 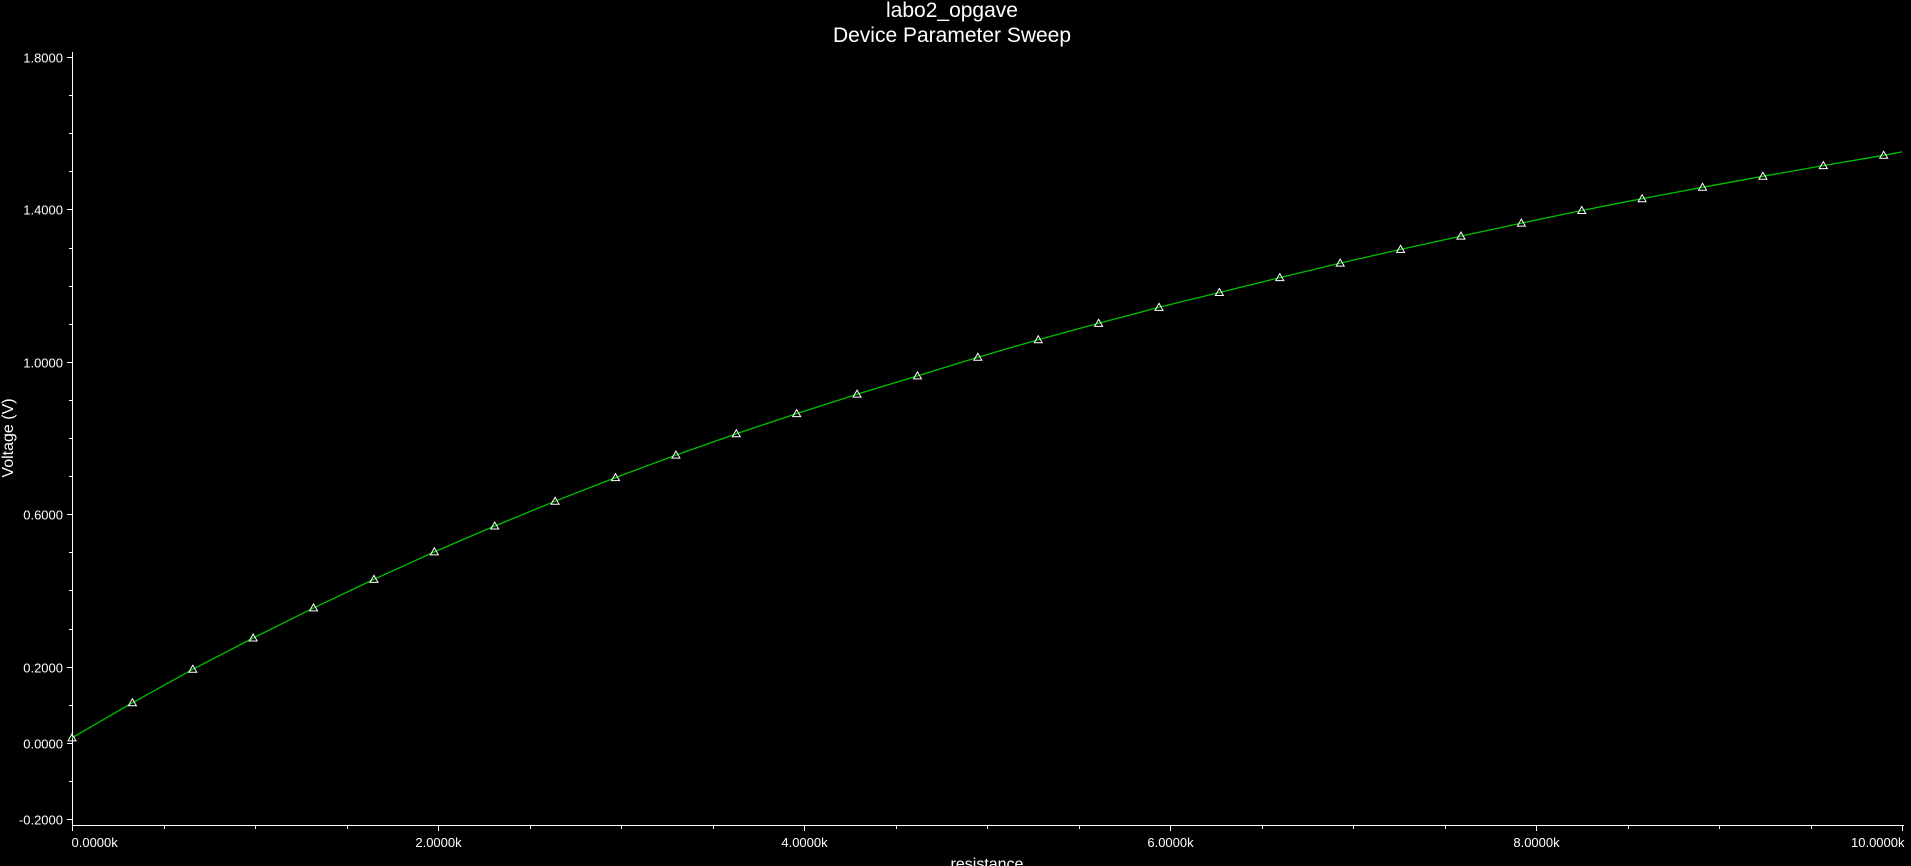 What do you see at coordinates (952, 35) in the screenshot?
I see `chart-subtitle: Device Parameter Sweep` at bounding box center [952, 35].